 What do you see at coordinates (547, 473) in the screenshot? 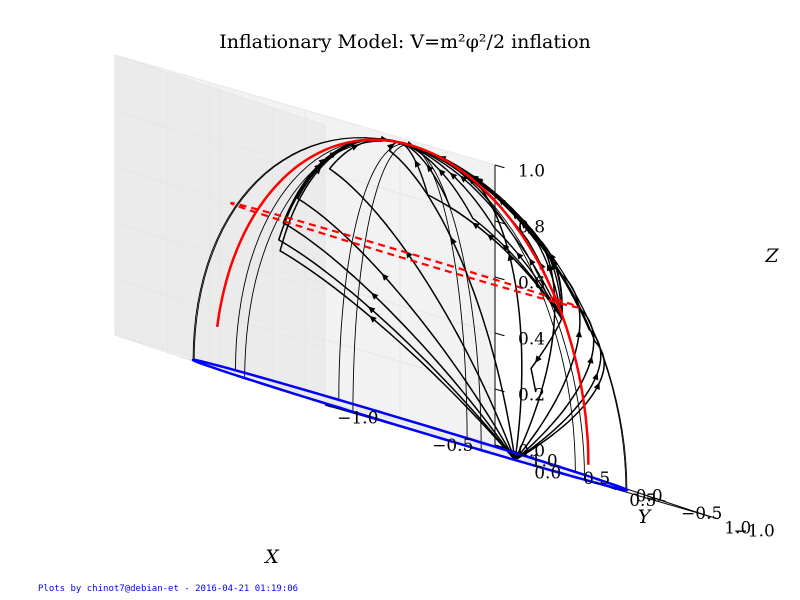
I see `x-tick-label: 0.0` at bounding box center [547, 473].